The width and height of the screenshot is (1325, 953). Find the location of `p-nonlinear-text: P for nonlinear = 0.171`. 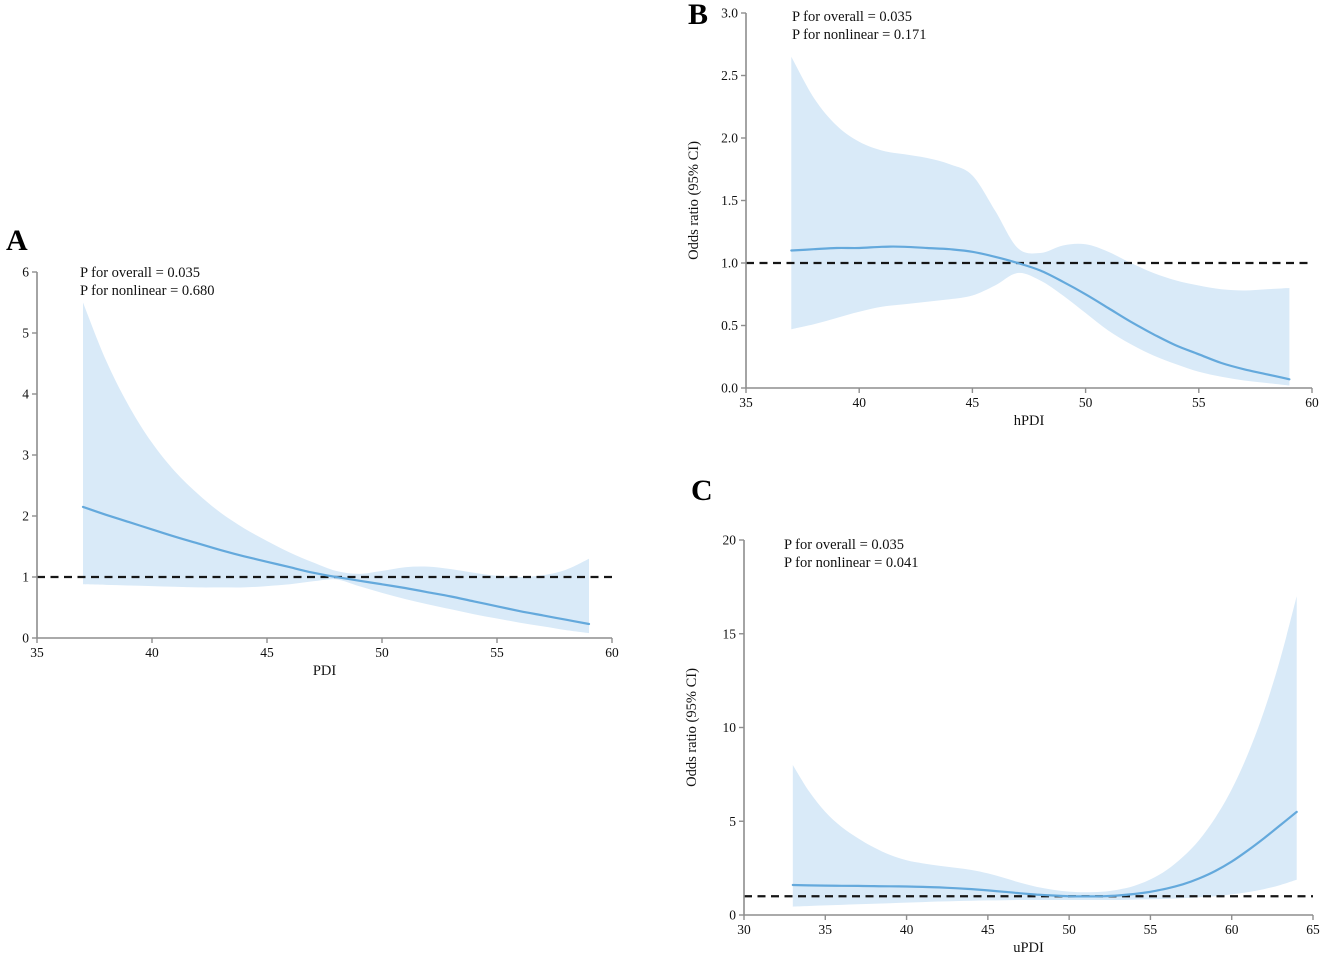

p-nonlinear-text: P for nonlinear = 0.171 is located at coordinates (859, 34).